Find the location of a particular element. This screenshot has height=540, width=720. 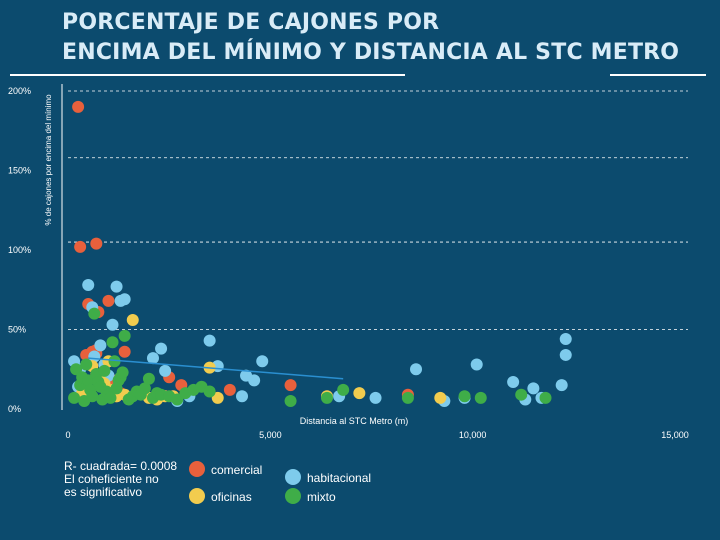

y-tick-label: 0% is located at coordinates (14, 409).